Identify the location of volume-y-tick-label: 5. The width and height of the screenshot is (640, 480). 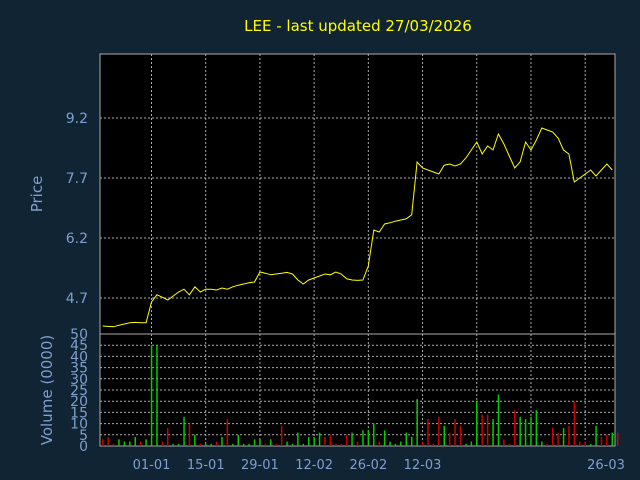
(83, 436).